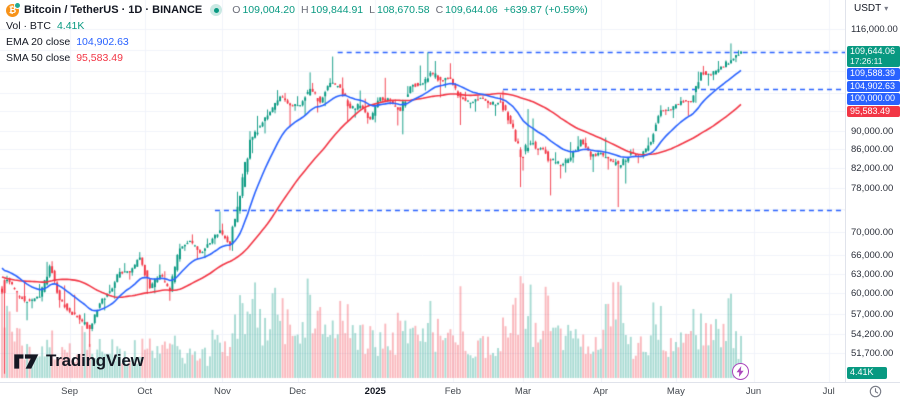 The image size is (900, 400). Describe the element at coordinates (297, 42) in the screenshot. I see `ema-indicator-row: EMA 20 close 104,902.63` at that location.